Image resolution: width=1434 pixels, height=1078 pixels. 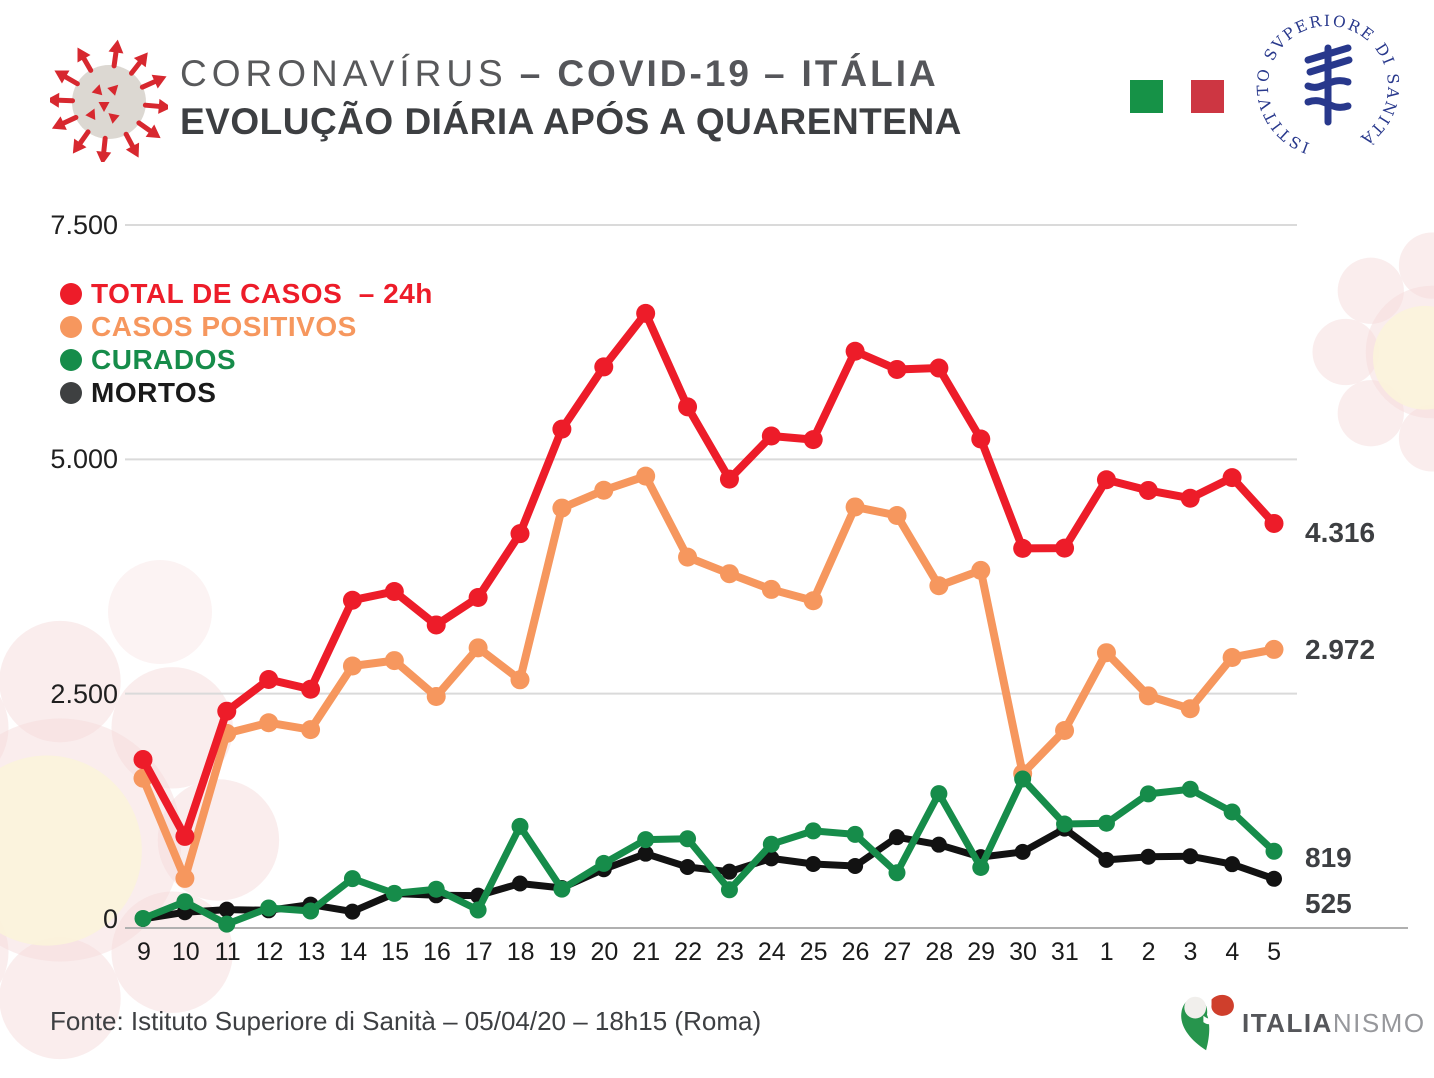 What do you see at coordinates (224, 326) in the screenshot?
I see `legend-label-casos-positivos: CASOS POSITIVOS` at bounding box center [224, 326].